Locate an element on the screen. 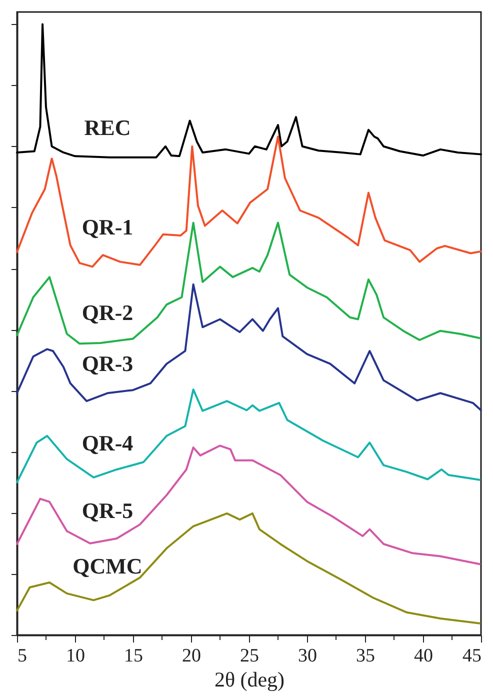  x-tick-label: 20 is located at coordinates (191, 656).